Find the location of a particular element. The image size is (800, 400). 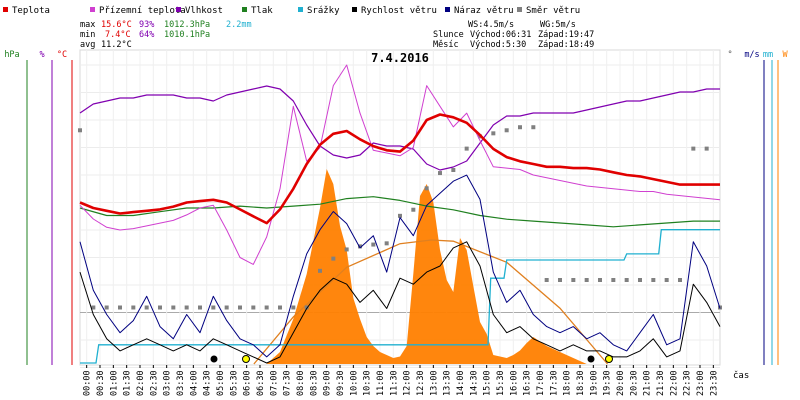

sun-label: Slunce is located at coordinates (448, 35).